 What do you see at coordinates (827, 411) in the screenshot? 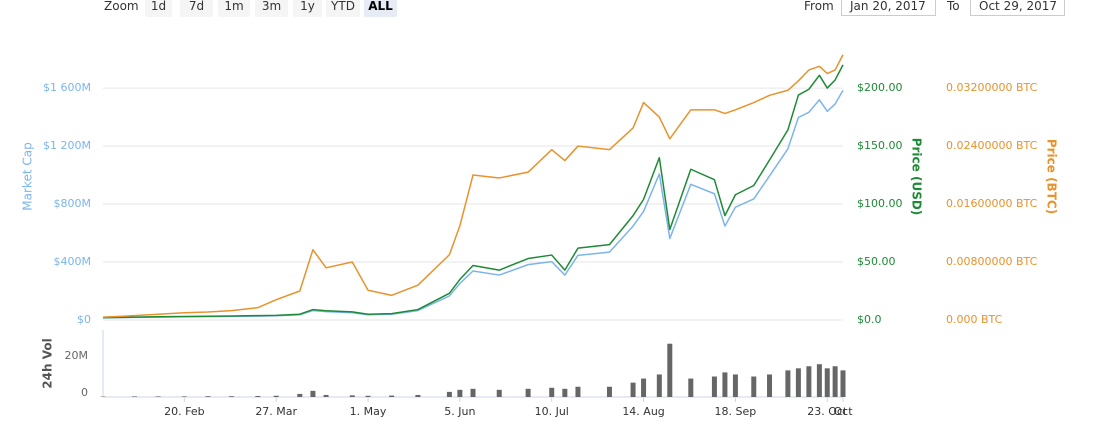
I see `x-tick-label: 23. Oct` at bounding box center [827, 411].